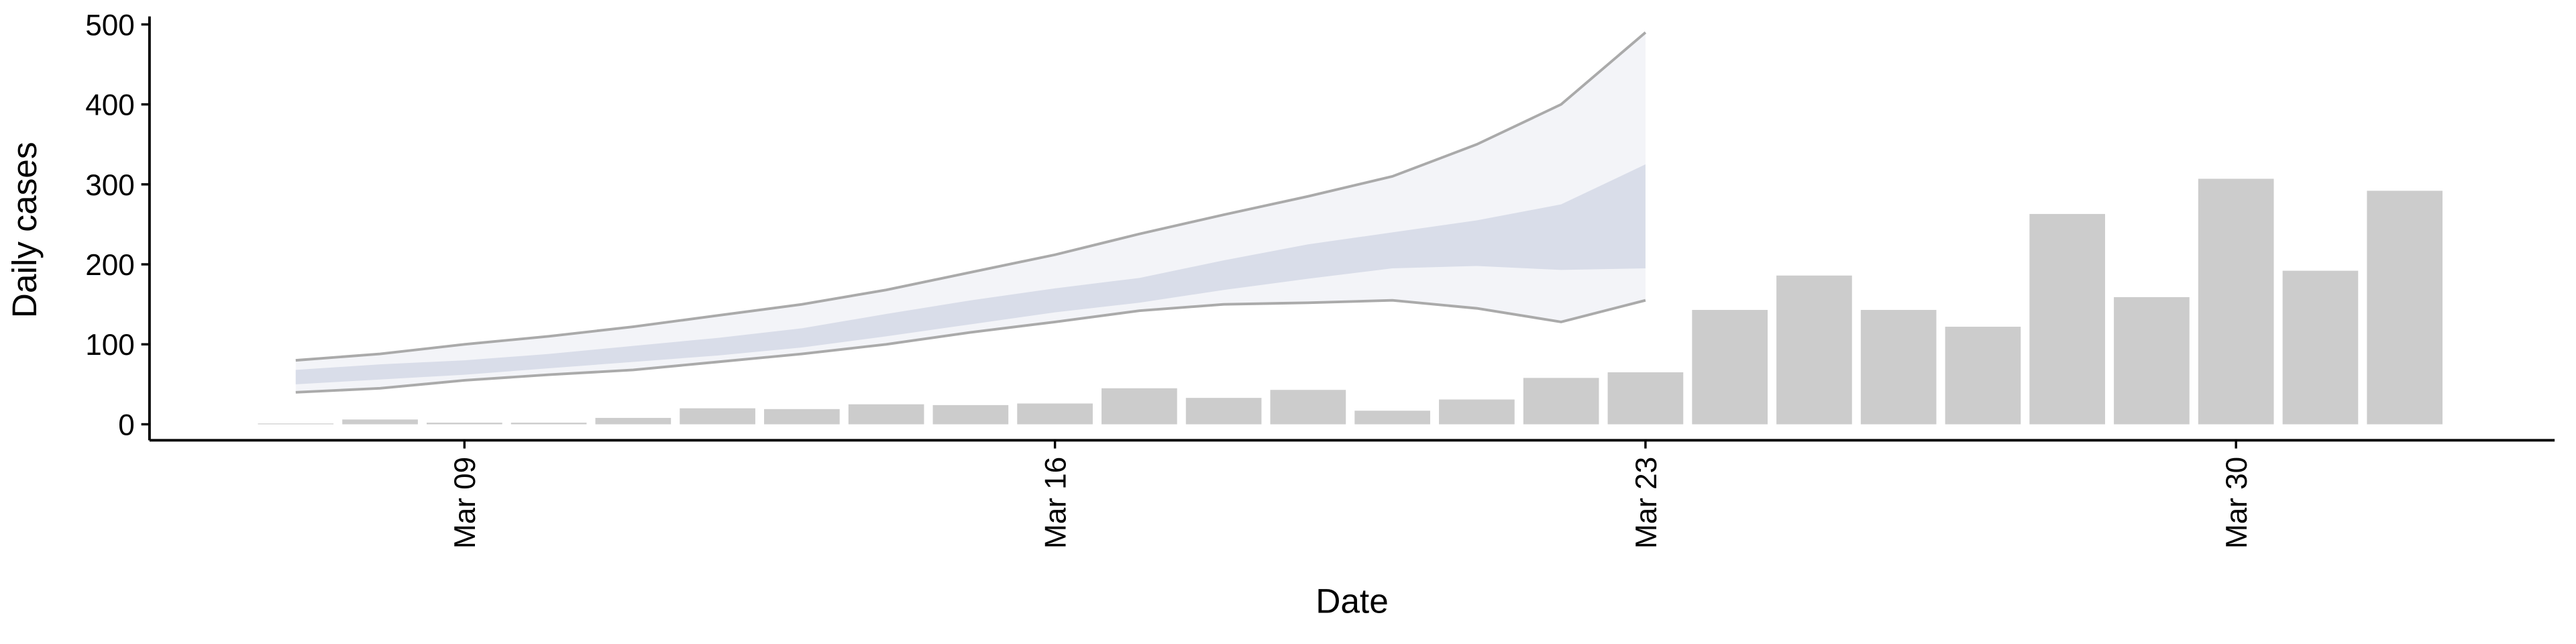 The image size is (2576, 644). What do you see at coordinates (126, 425) in the screenshot?
I see `y-tick-label: 0` at bounding box center [126, 425].